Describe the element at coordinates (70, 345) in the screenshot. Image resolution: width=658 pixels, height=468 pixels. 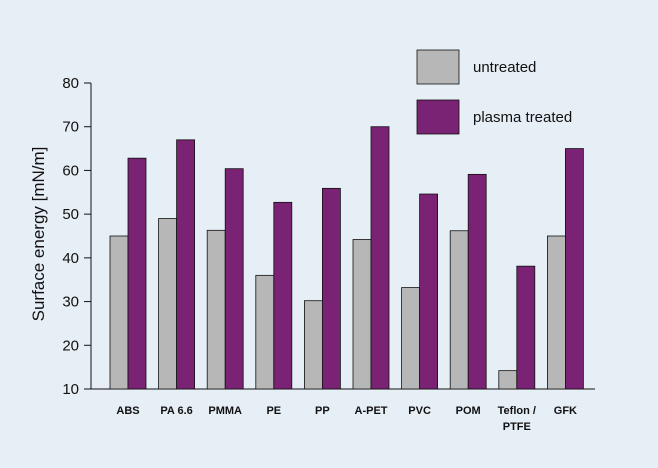
I see `y-tick-label: 20` at that location.